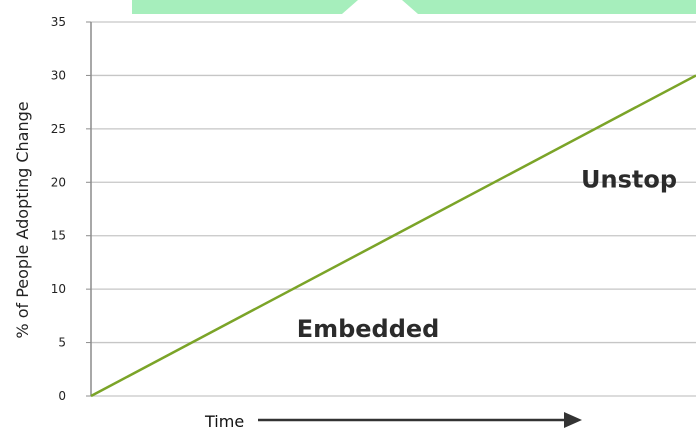 The width and height of the screenshot is (696, 431). I want to click on y-tick-label-5: 5, so click(62, 343).